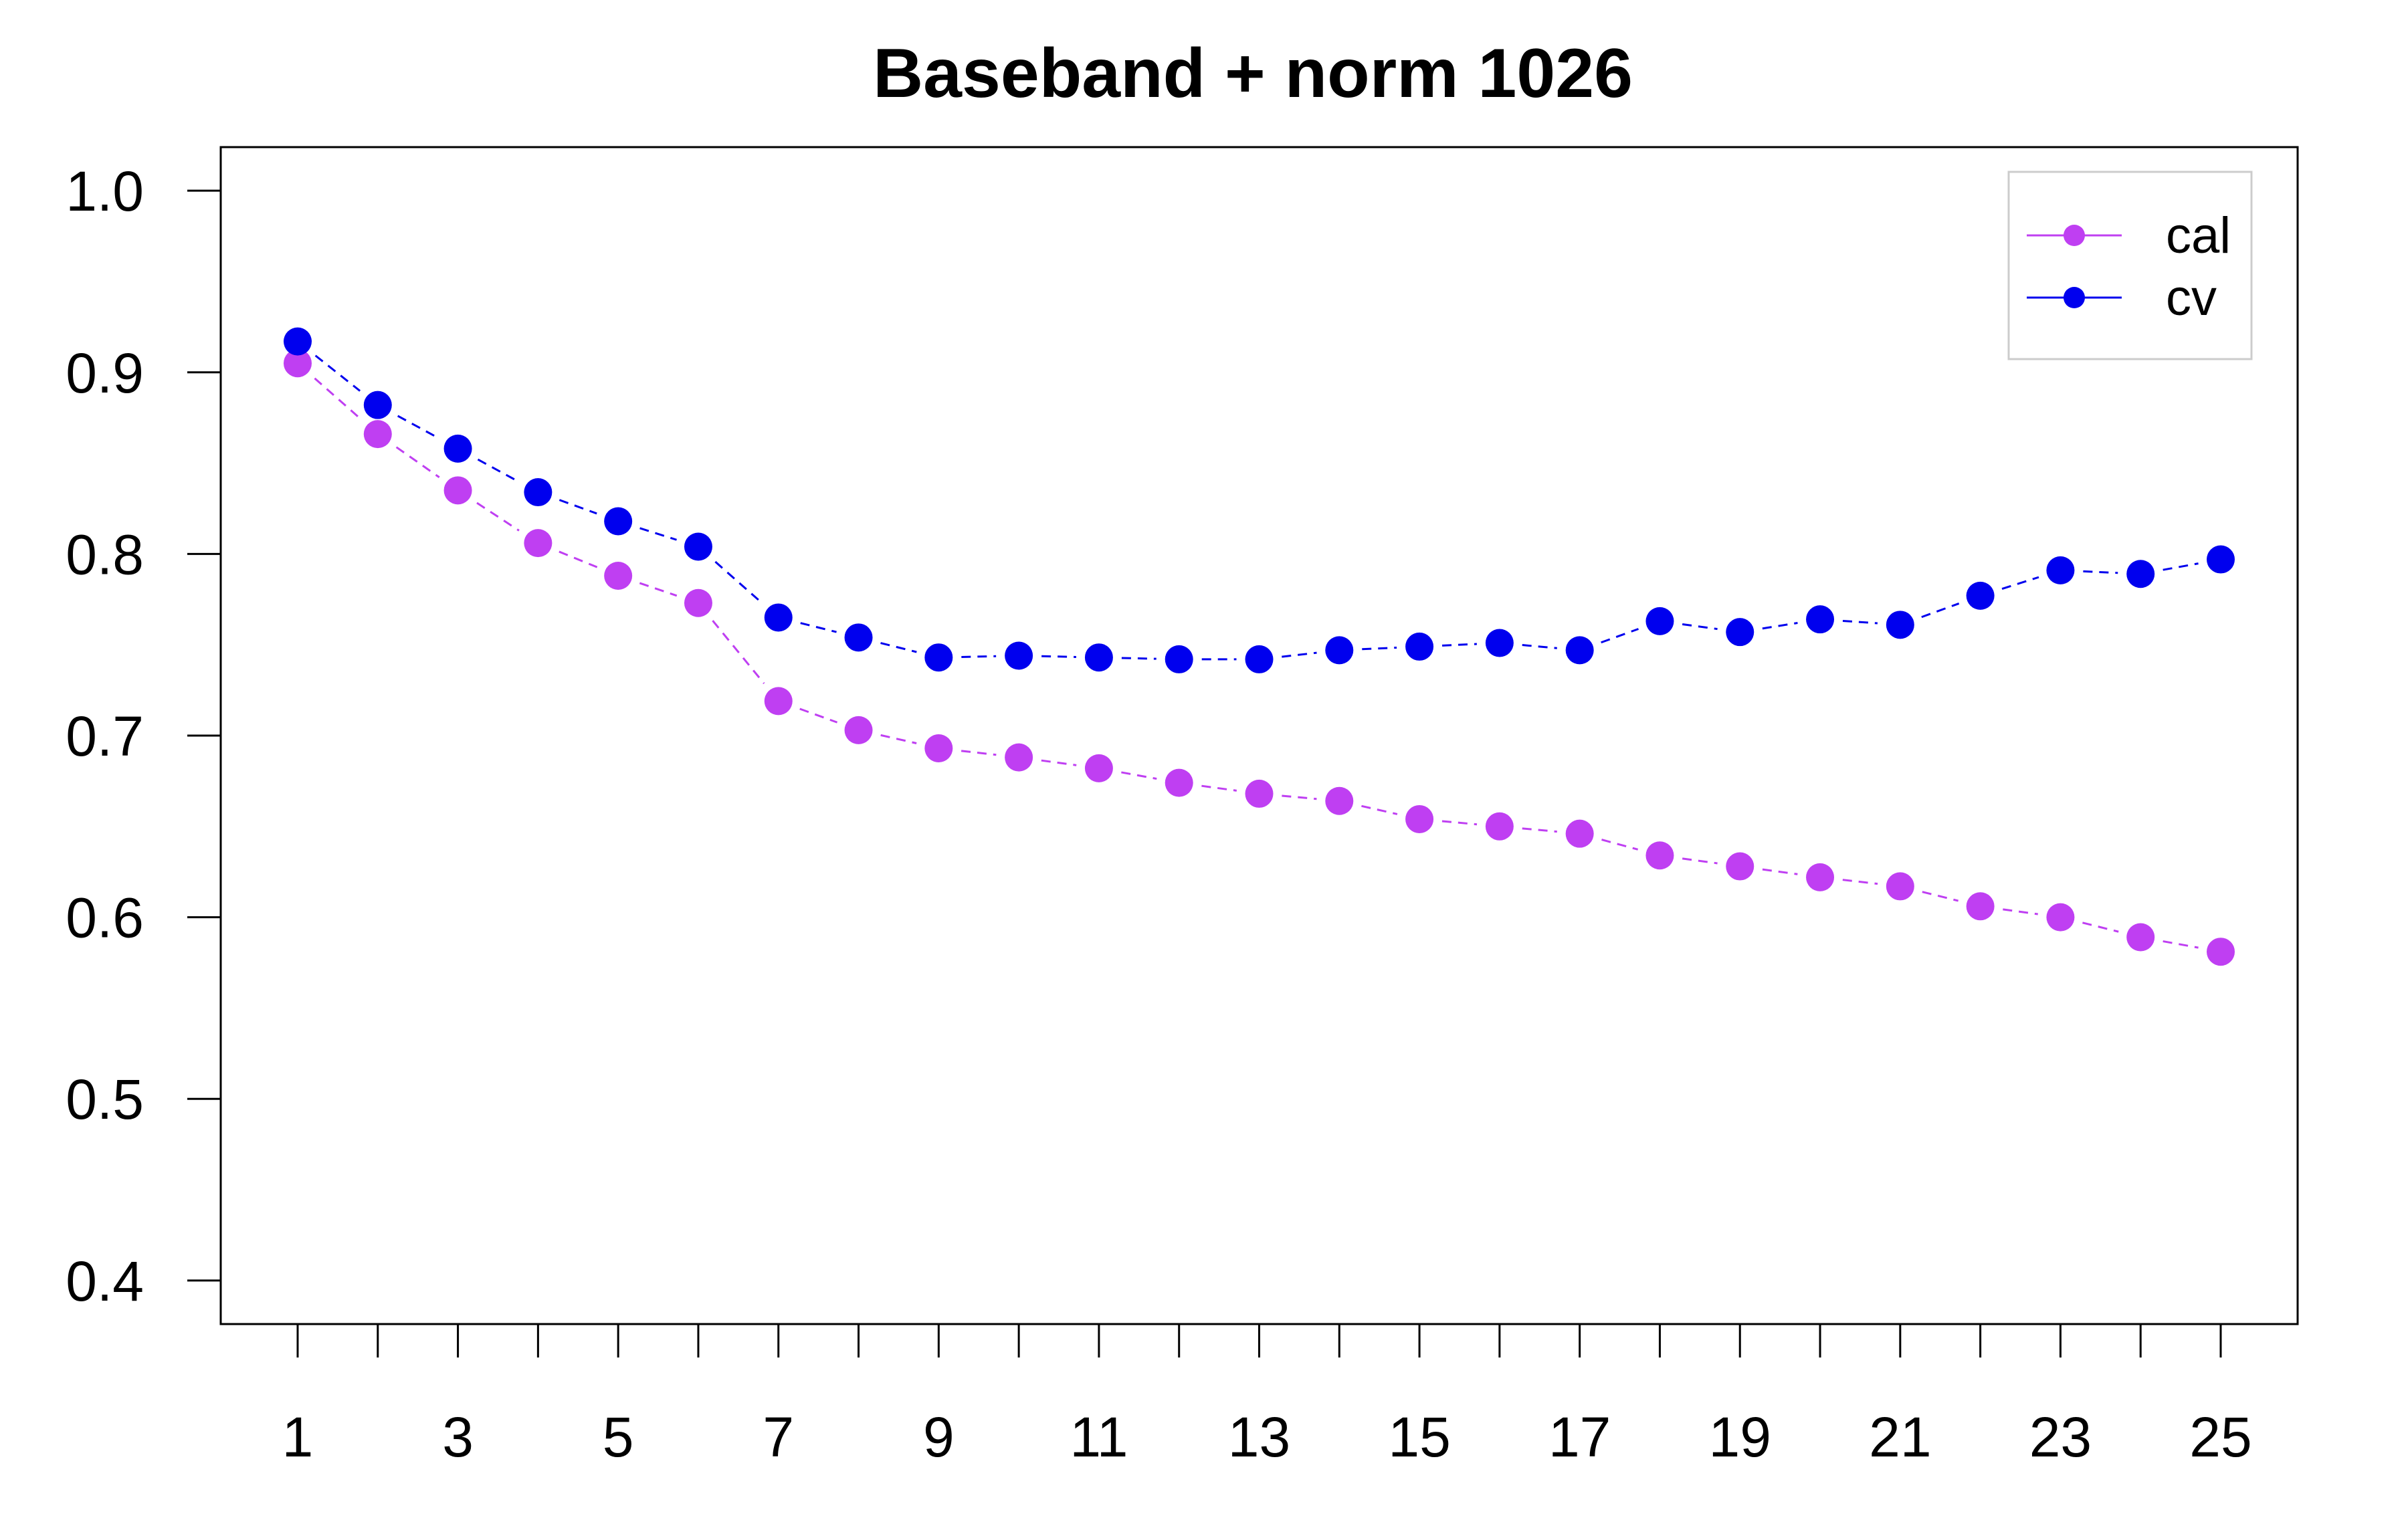 The image size is (2408, 1522). I want to click on x-tick-label: 7, so click(778, 1437).